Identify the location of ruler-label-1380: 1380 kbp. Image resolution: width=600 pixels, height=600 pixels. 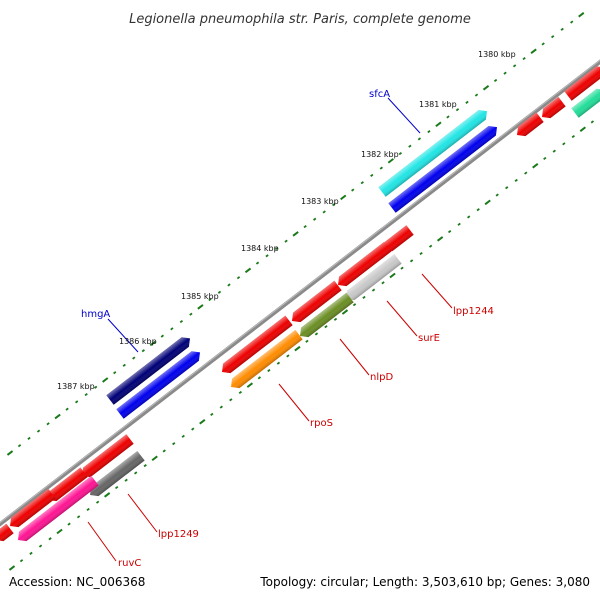
(497, 54).